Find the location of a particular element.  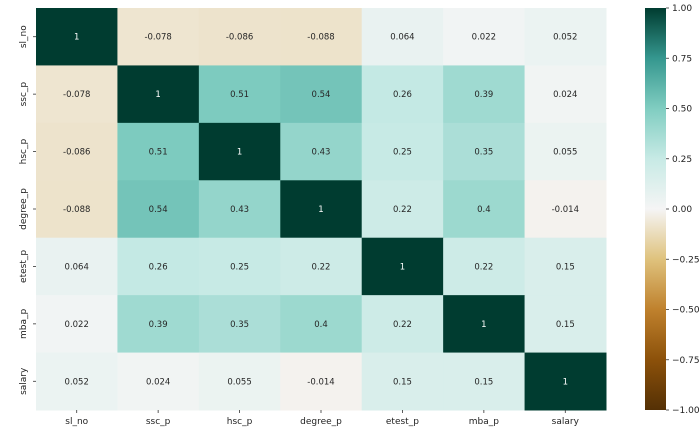

heatmap-cell-ssc_p-mba_p is located at coordinates (484, 94).